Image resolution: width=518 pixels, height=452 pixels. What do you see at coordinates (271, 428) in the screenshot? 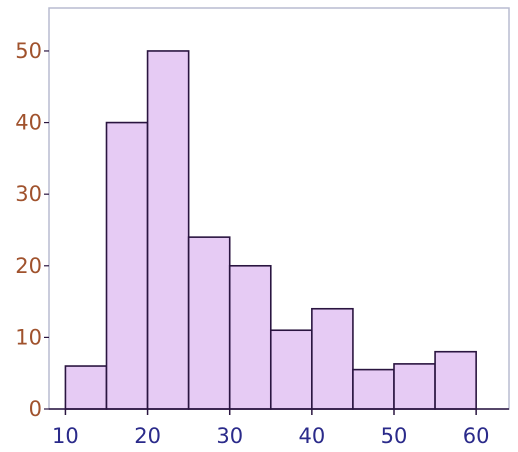
I see `x-axis-ticks: 10 20 30 40 50 60` at bounding box center [271, 428].